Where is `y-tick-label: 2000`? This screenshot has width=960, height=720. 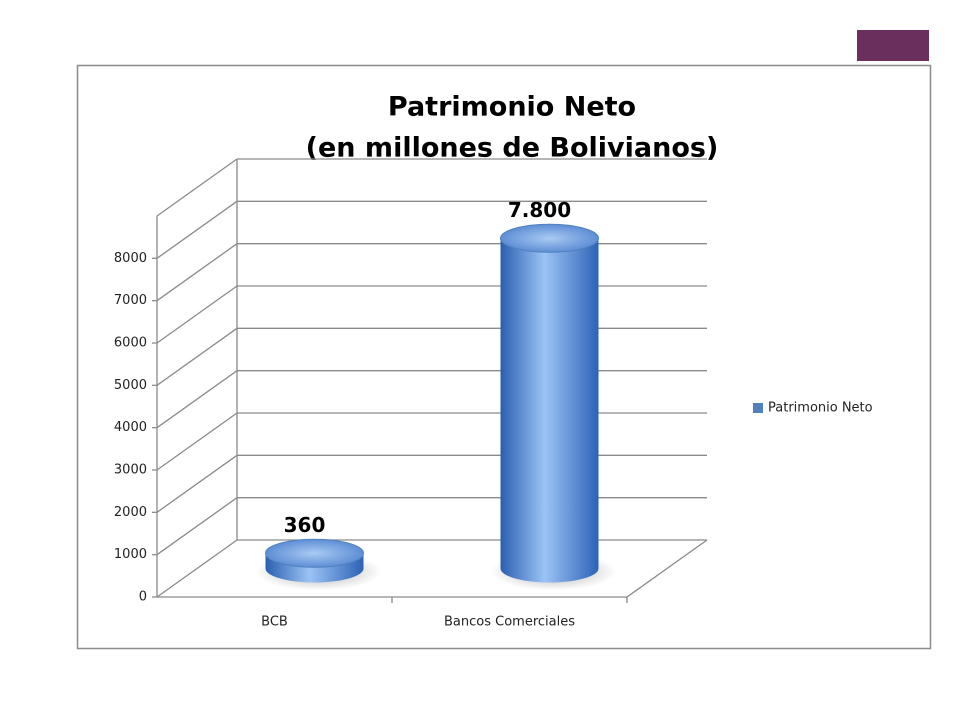
y-tick-label: 2000 is located at coordinates (130, 512).